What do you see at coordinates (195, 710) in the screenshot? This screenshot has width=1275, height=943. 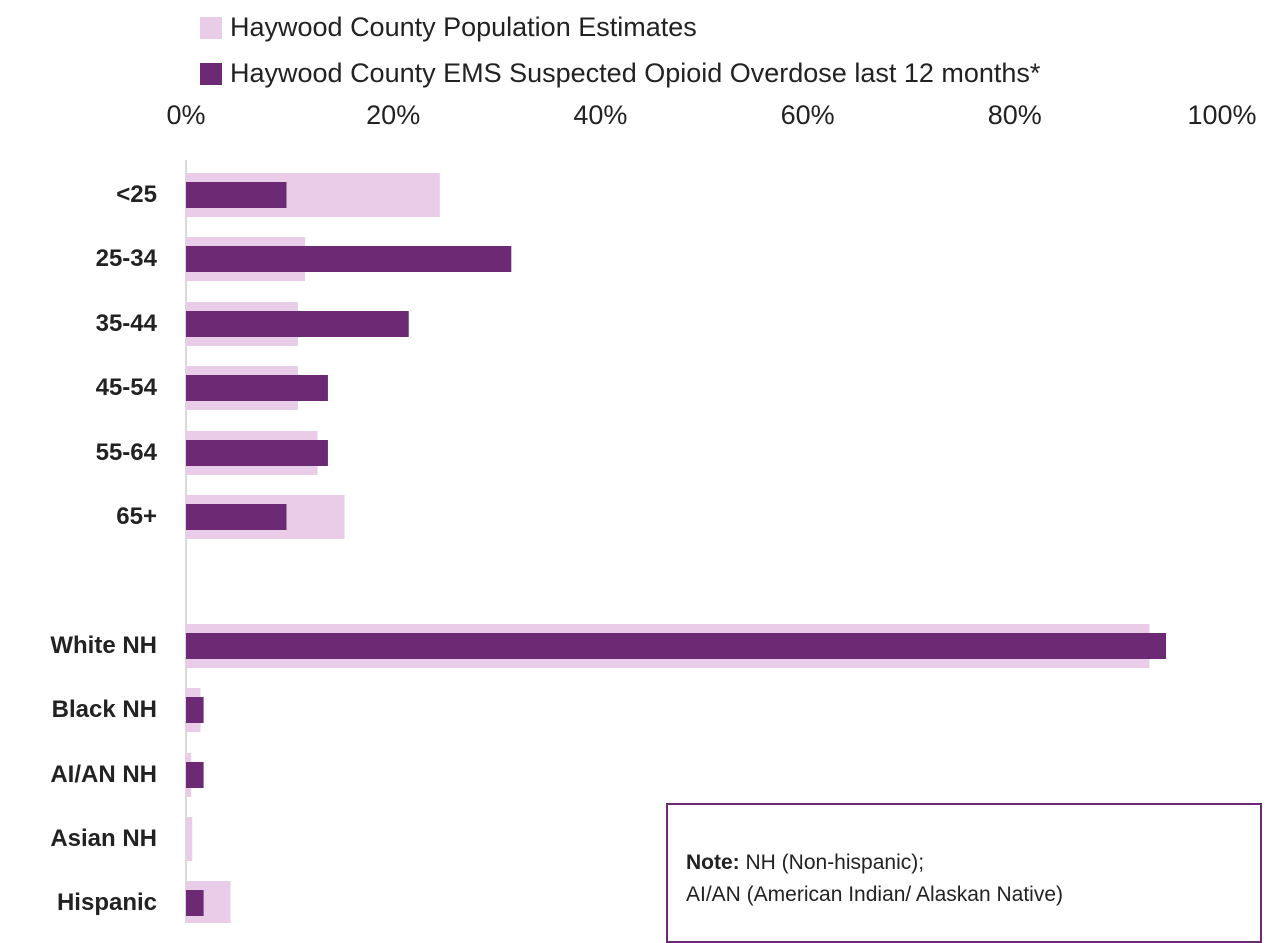 I see `bar-overdose-black-nh` at bounding box center [195, 710].